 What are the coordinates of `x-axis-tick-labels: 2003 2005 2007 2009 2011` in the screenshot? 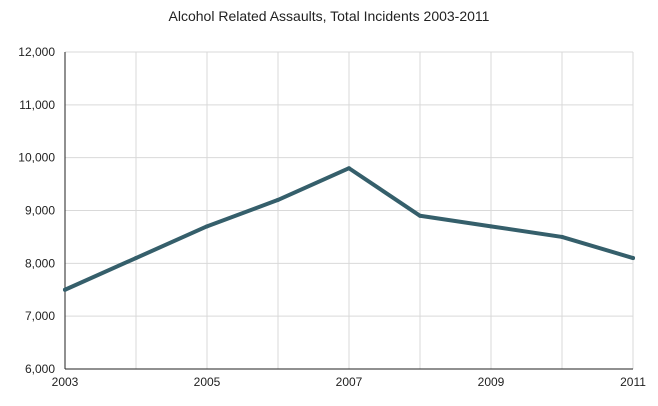 It's located at (349, 382).